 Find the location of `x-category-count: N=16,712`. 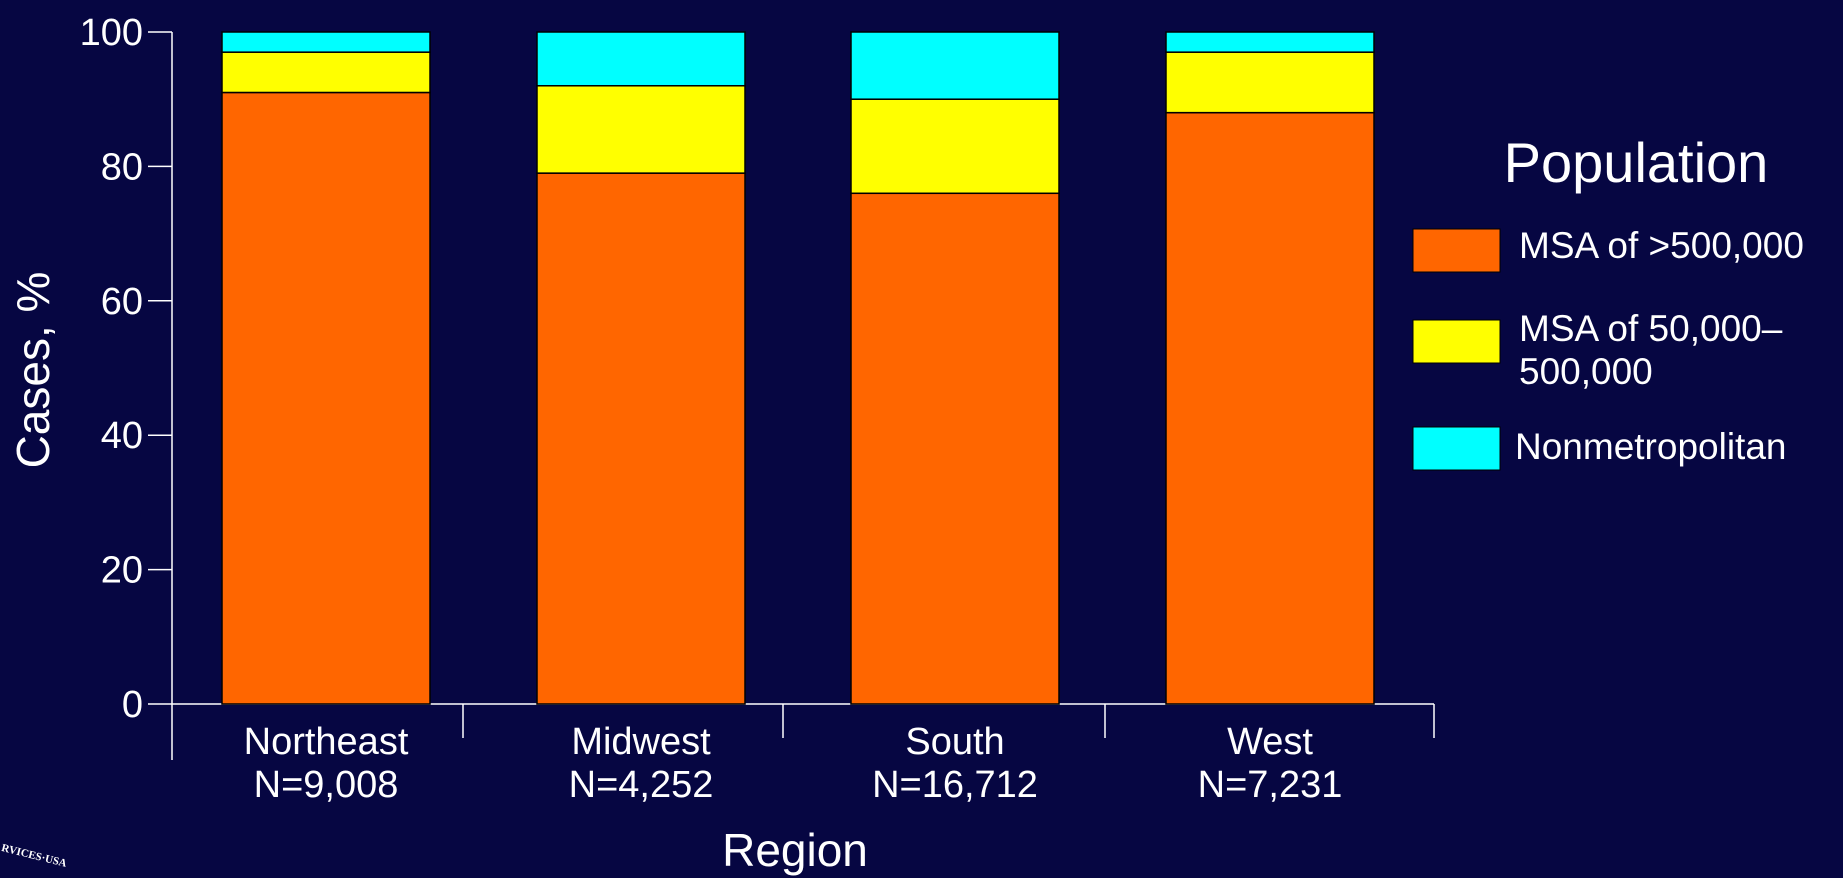

x-category-count: N=16,712 is located at coordinates (955, 785).